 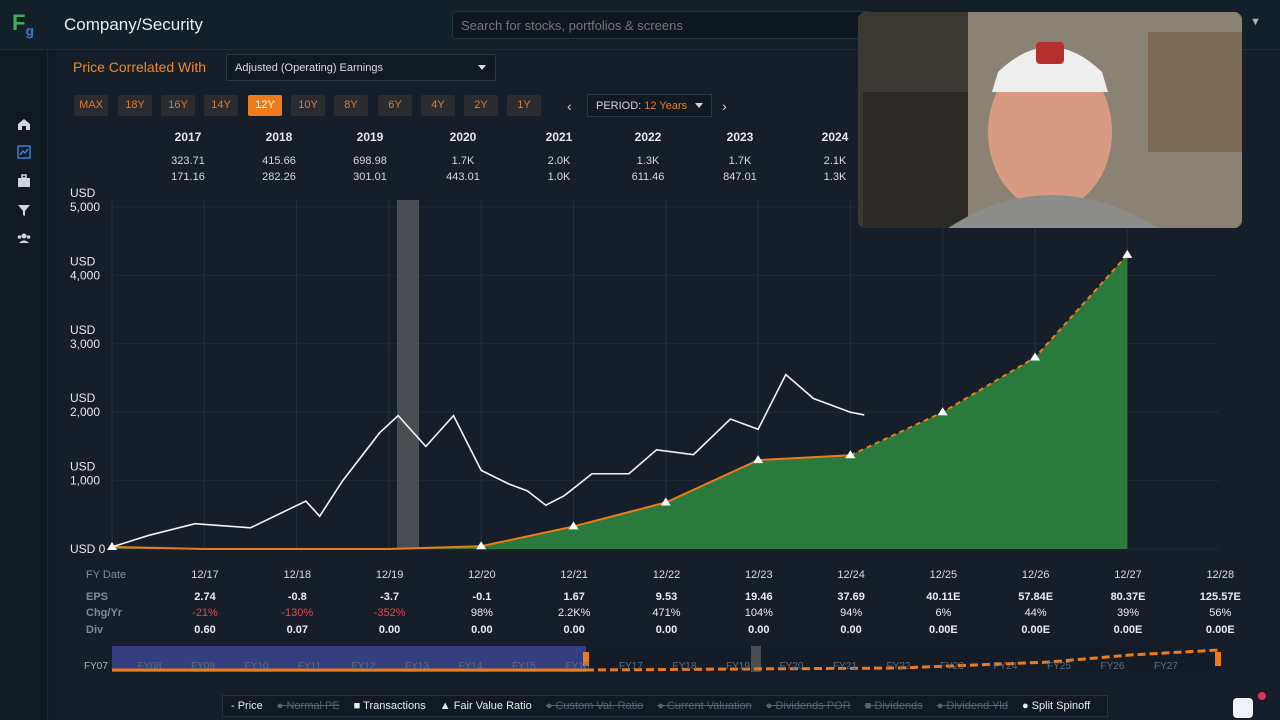 What do you see at coordinates (205, 597) in the screenshot?
I see `table-cell-eps: 2.74` at bounding box center [205, 597].